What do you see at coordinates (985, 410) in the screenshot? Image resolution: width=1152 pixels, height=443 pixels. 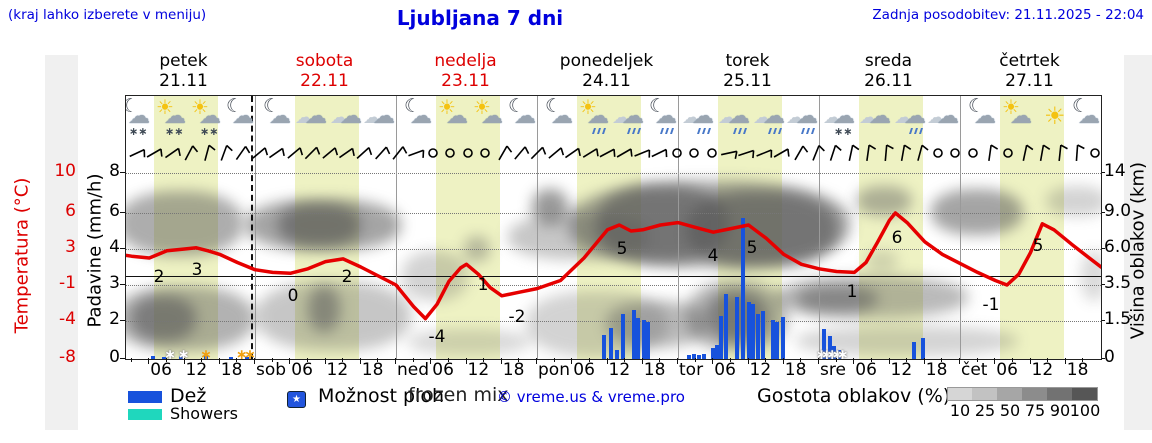 I see `density-gradient-label: 25` at bounding box center [985, 410].